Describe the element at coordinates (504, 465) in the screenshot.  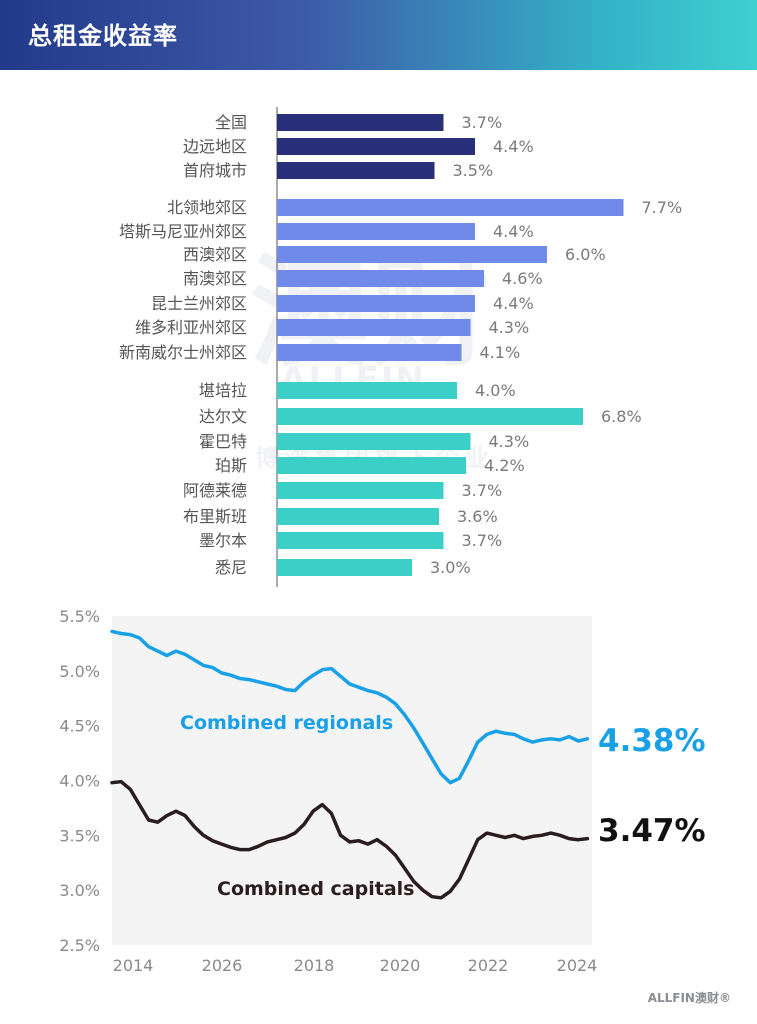
I see `bar-value-label: 4.2%` at that location.